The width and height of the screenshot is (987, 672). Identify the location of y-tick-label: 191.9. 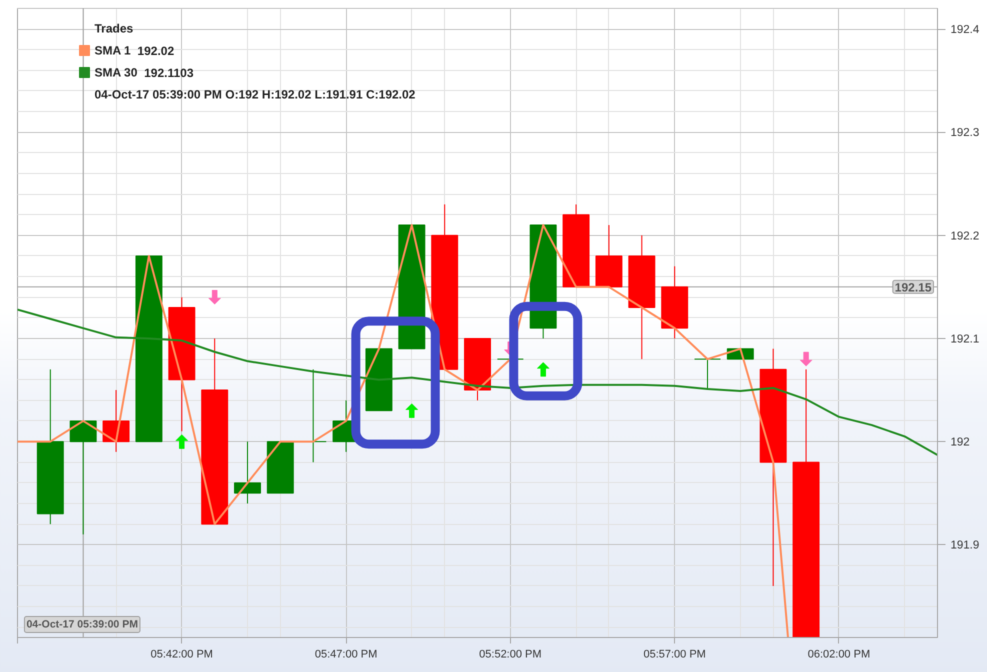
(965, 546).